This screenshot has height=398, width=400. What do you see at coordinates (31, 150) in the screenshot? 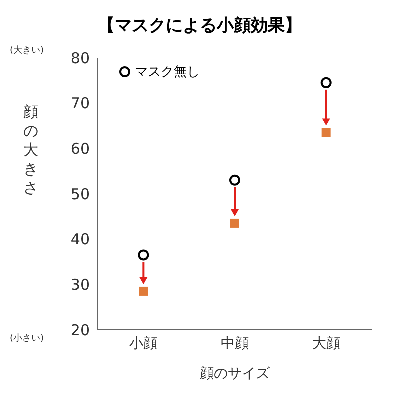
I see `y-axis-title: 顔の大きさ` at bounding box center [31, 150].